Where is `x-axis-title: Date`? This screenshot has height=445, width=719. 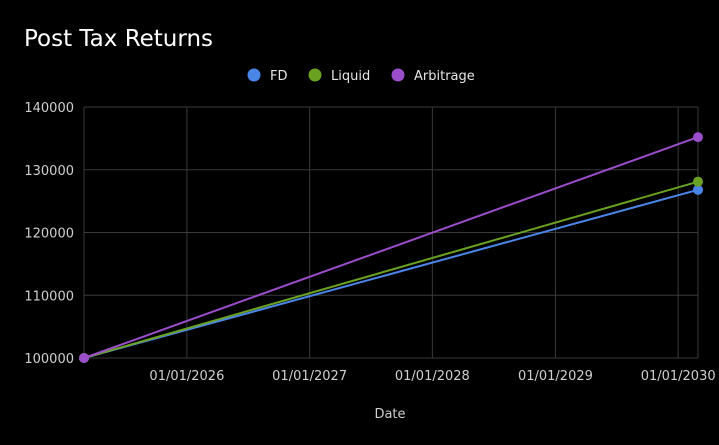
x-axis-title: Date is located at coordinates (389, 414).